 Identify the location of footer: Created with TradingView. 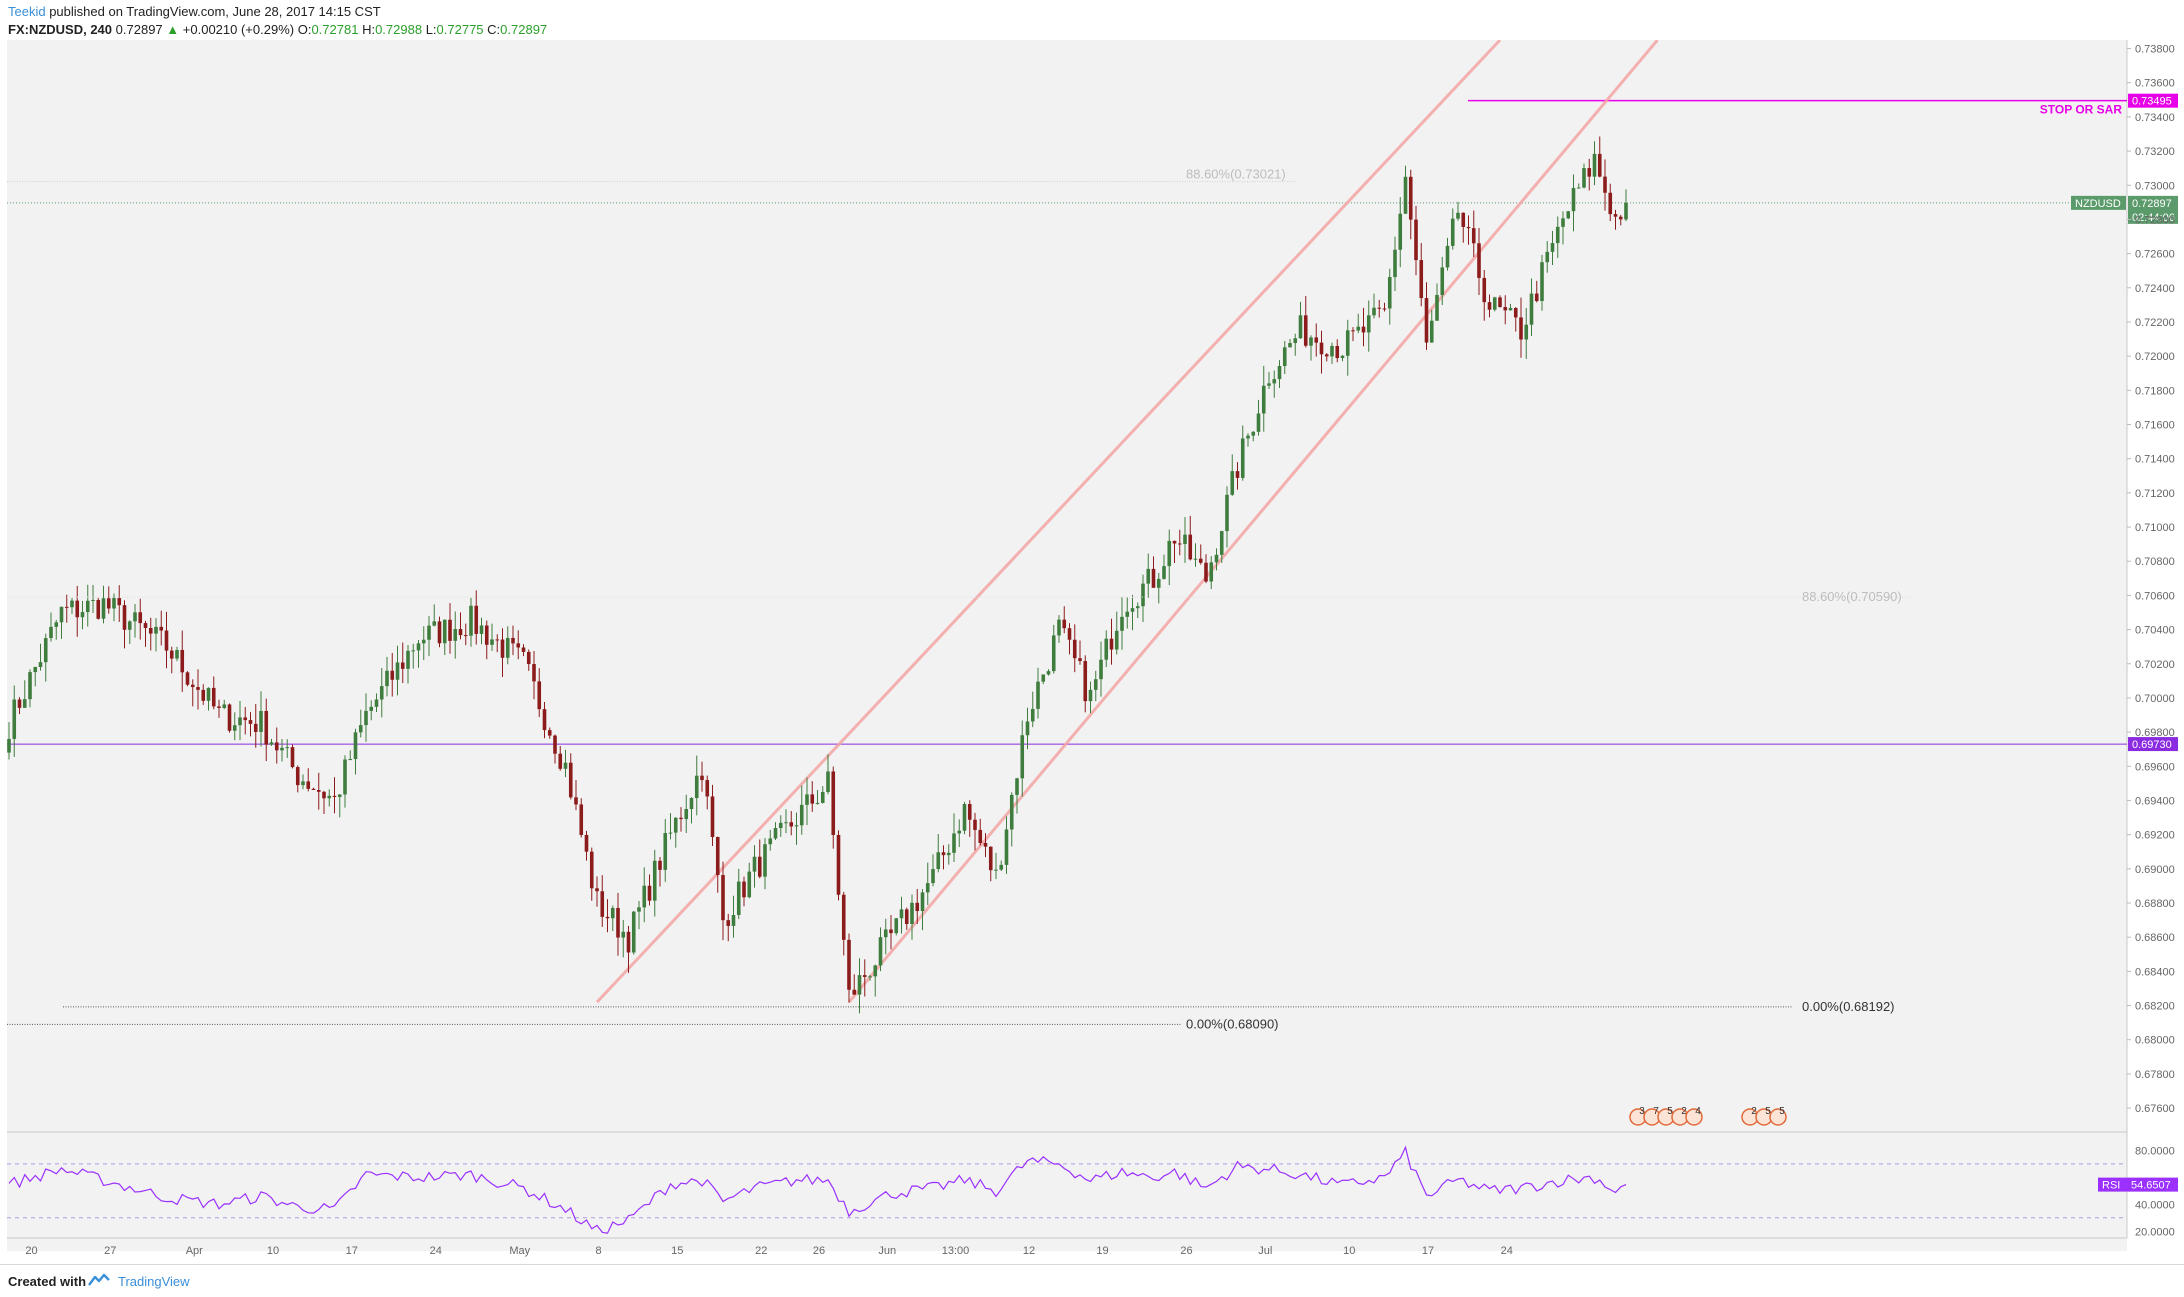
(1092, 1280).